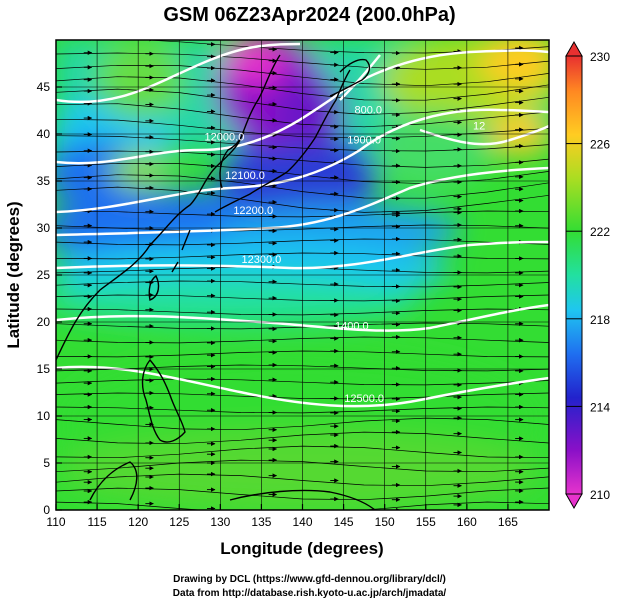  I want to click on colorbar-tick-label: 222, so click(600, 232).